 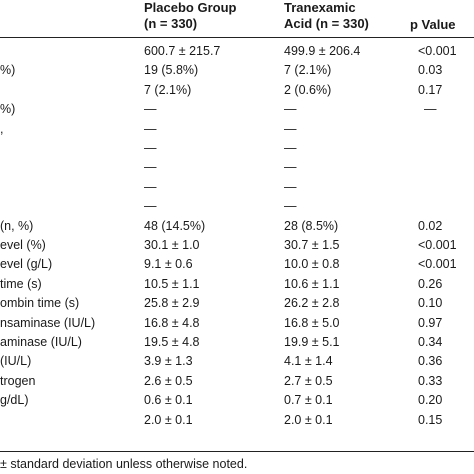 What do you see at coordinates (312, 264) in the screenshot?
I see `tranexamic-value: 10.0 ± 0.8` at bounding box center [312, 264].